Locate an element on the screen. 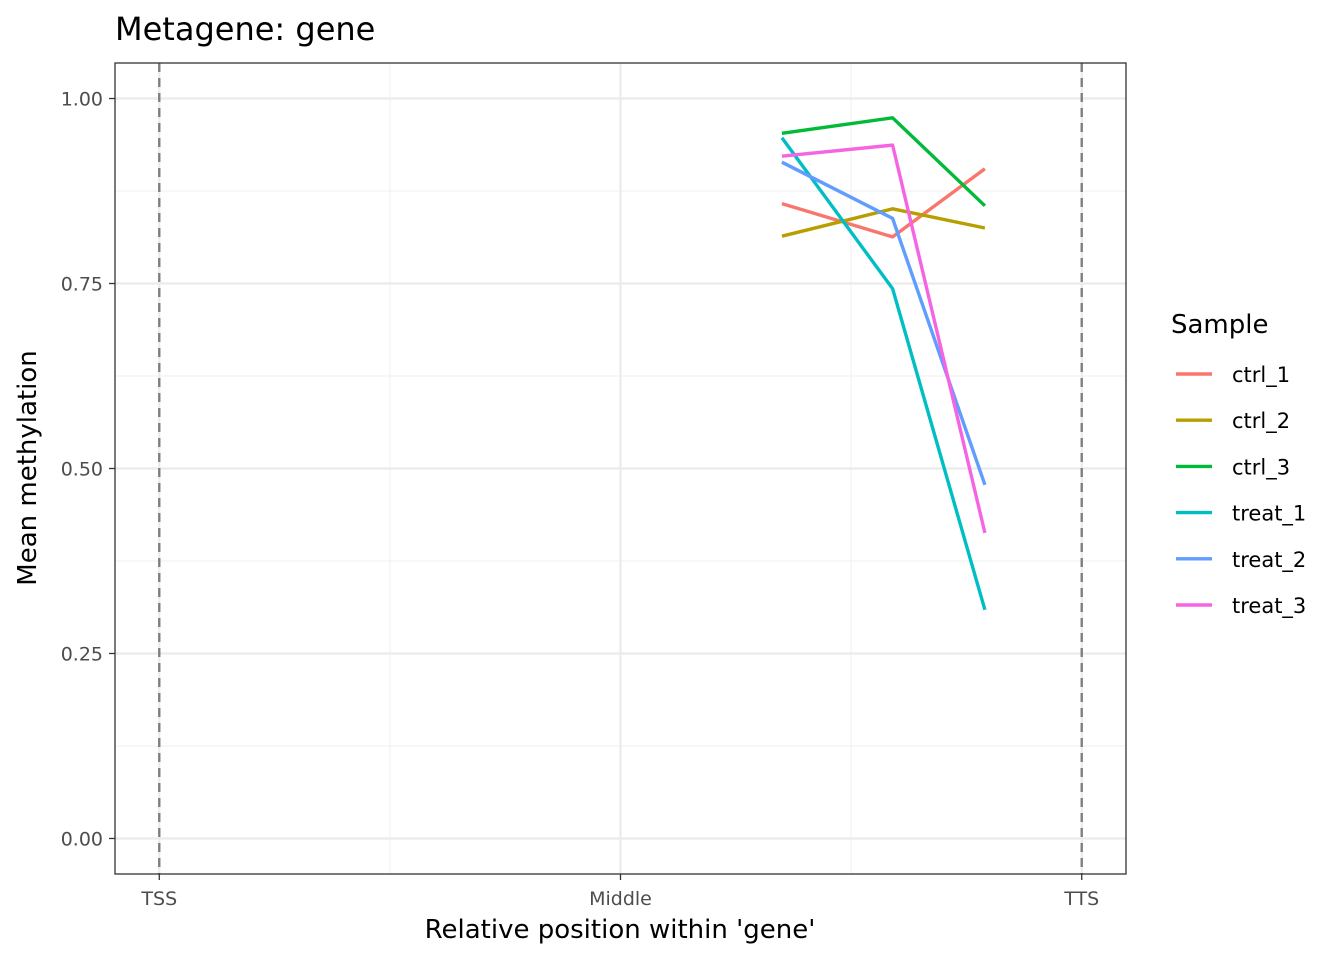  legend-label-ctrl-1: ctrl_1 is located at coordinates (1261, 375).